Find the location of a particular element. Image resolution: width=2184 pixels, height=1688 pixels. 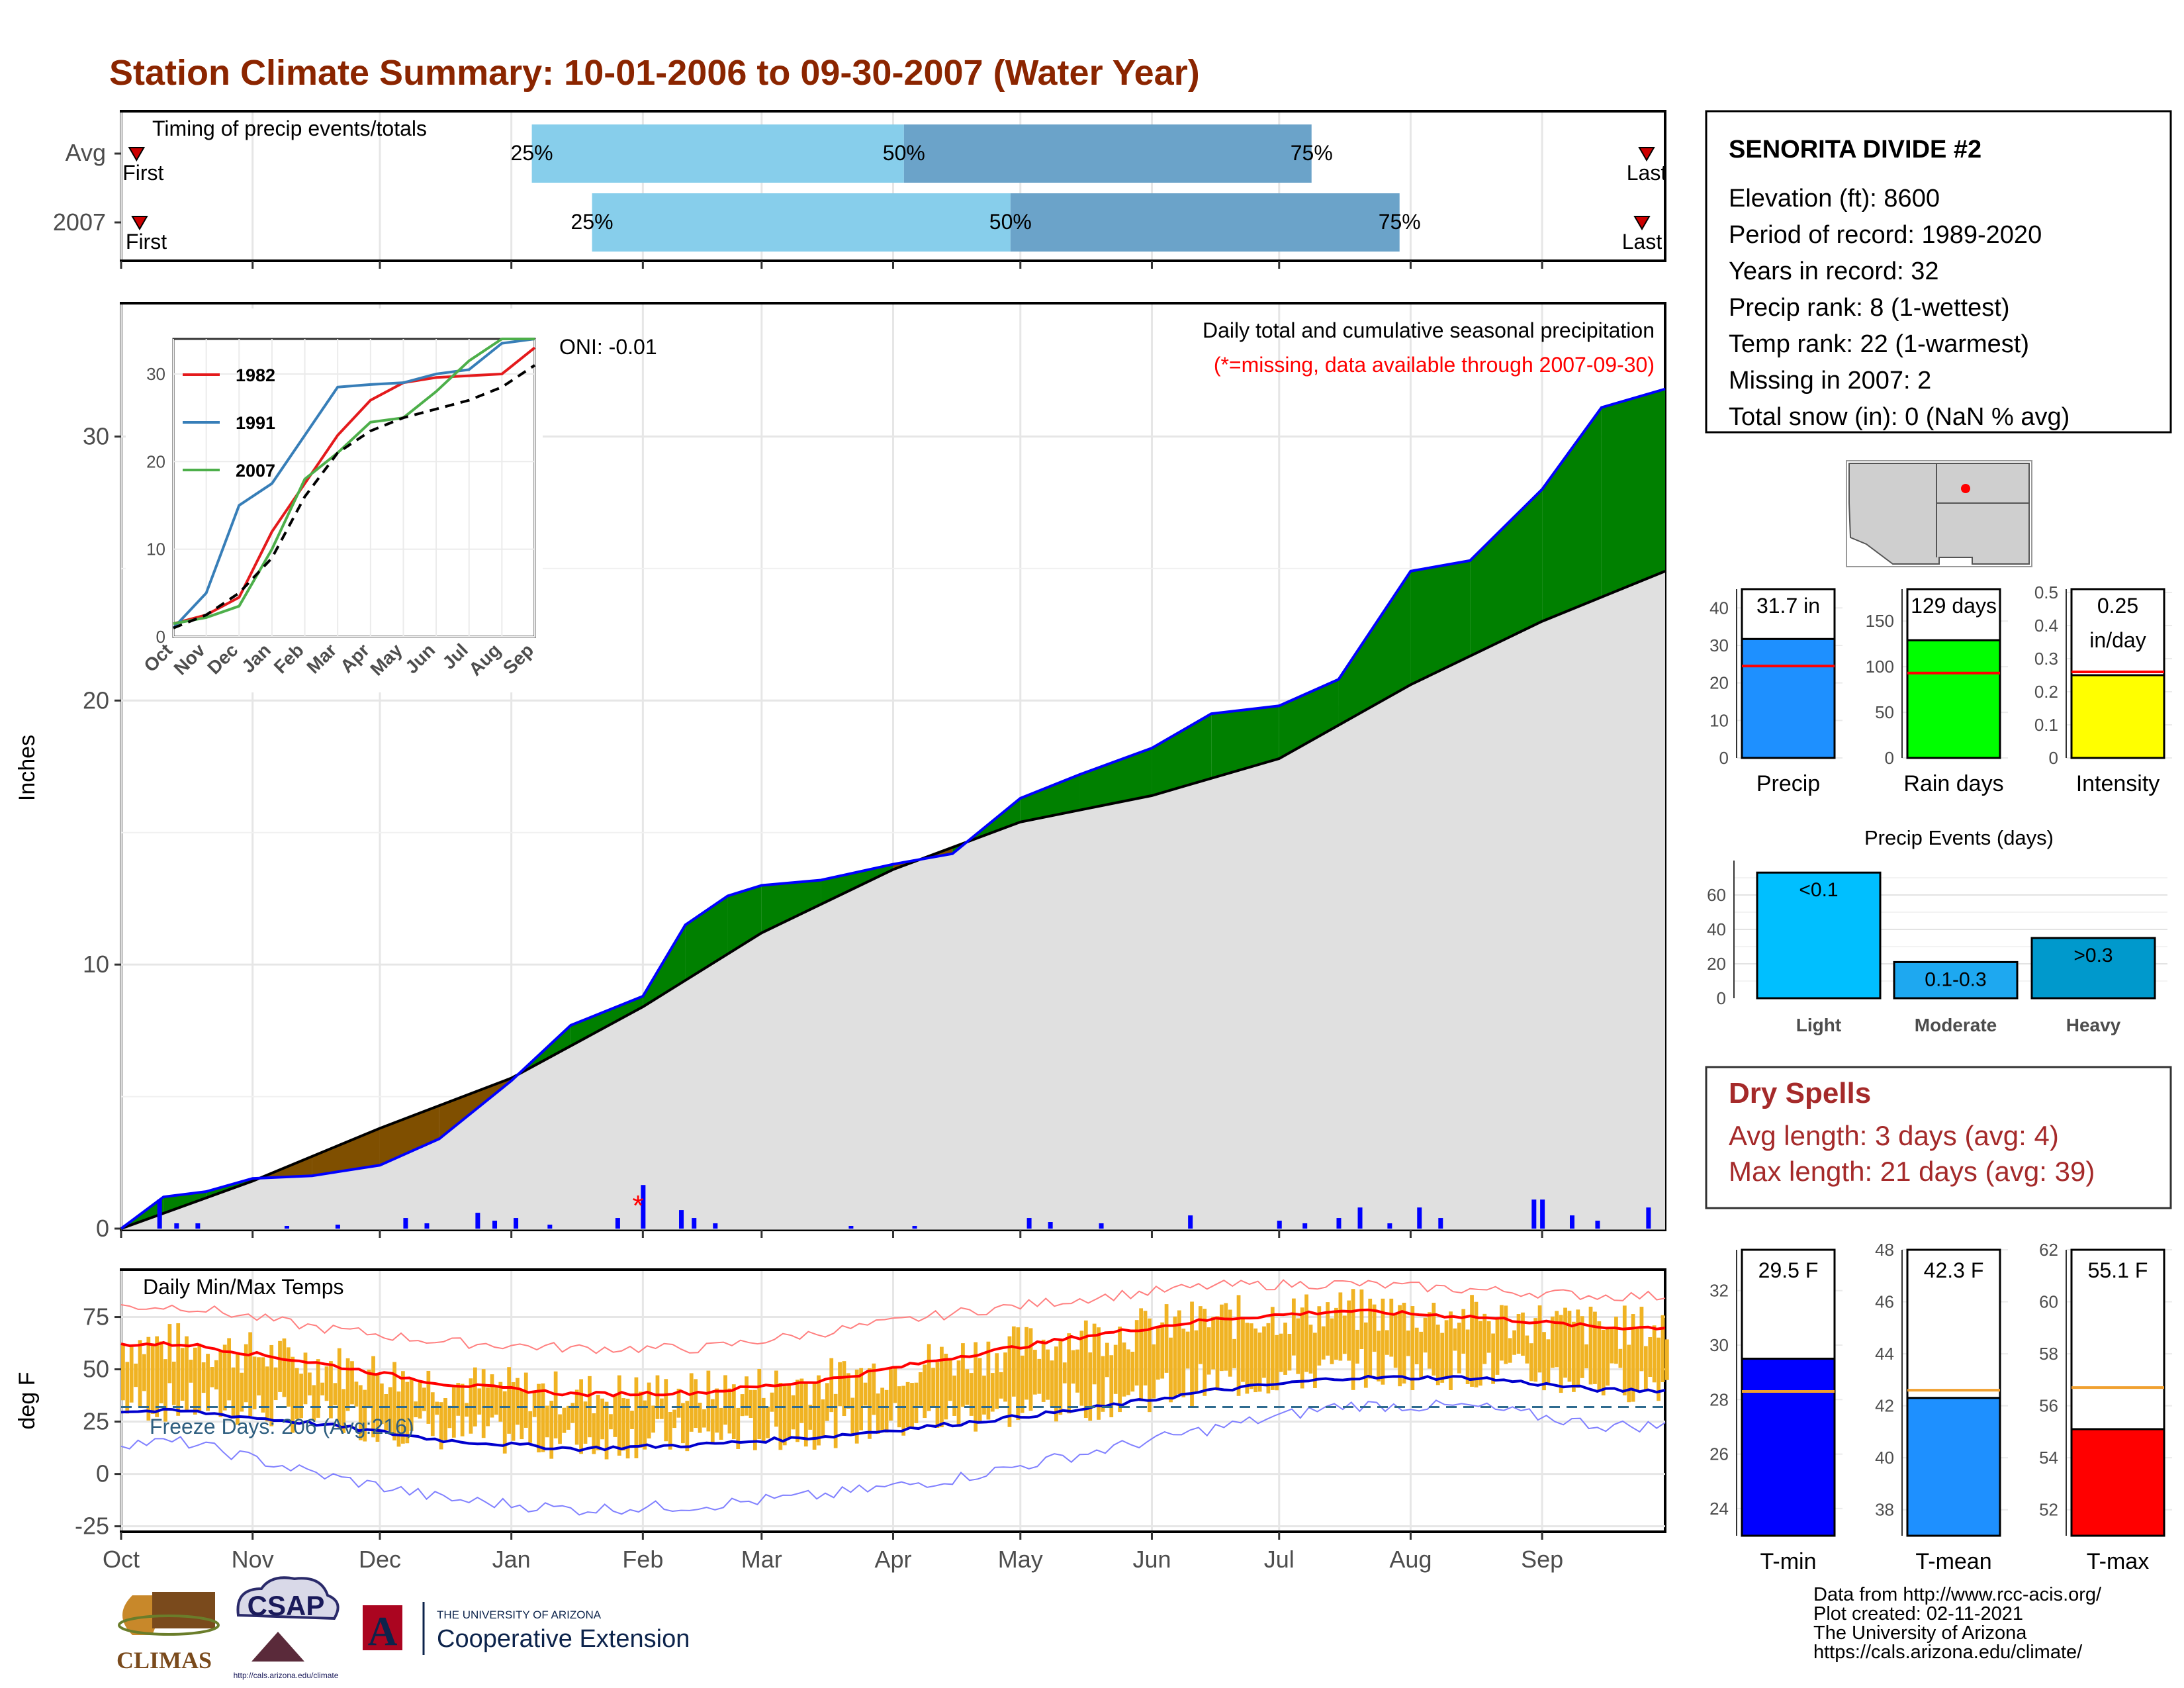

dry-spells-title: Dry Spells is located at coordinates (1800, 1093).